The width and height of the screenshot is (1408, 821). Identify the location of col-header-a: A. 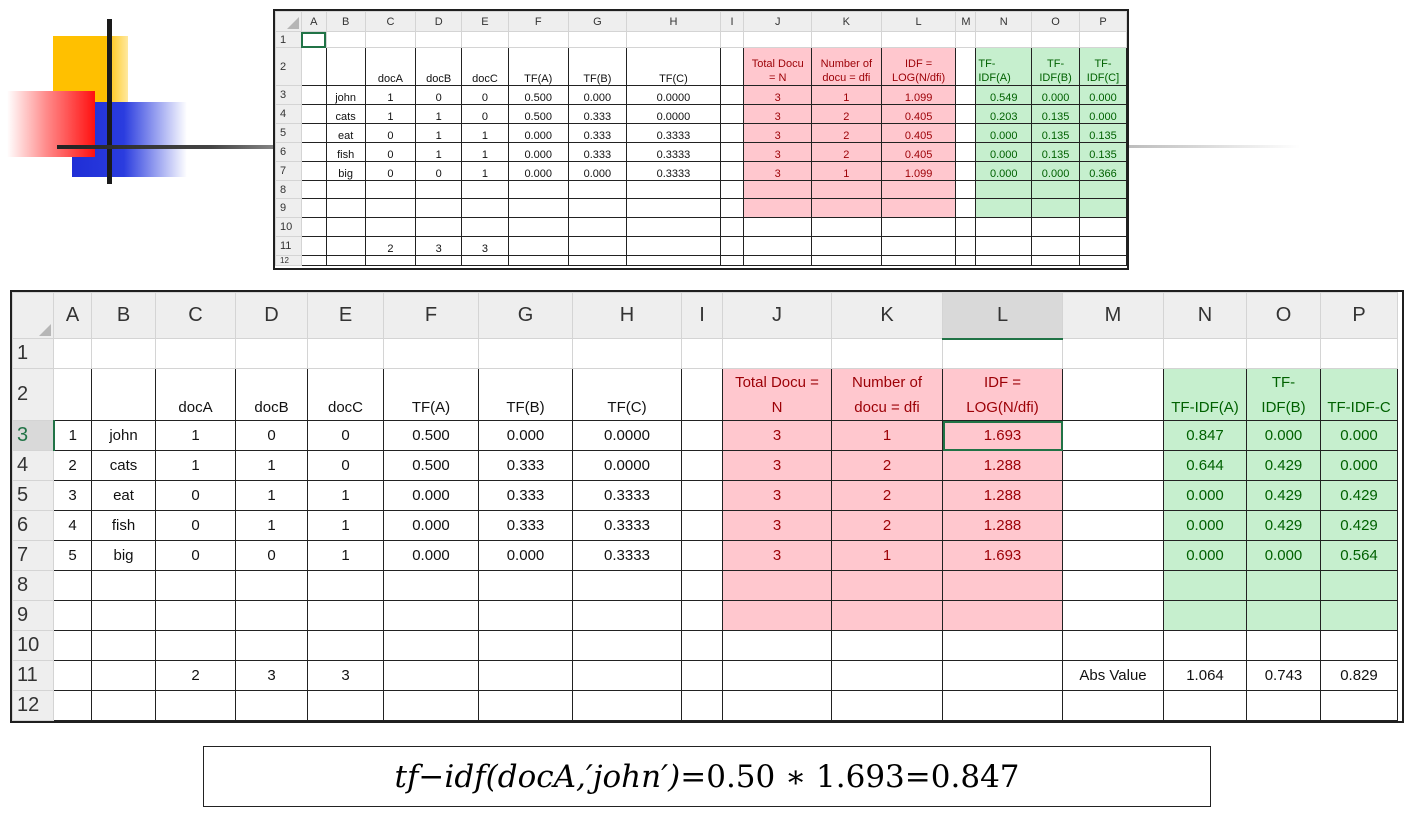
(72, 315).